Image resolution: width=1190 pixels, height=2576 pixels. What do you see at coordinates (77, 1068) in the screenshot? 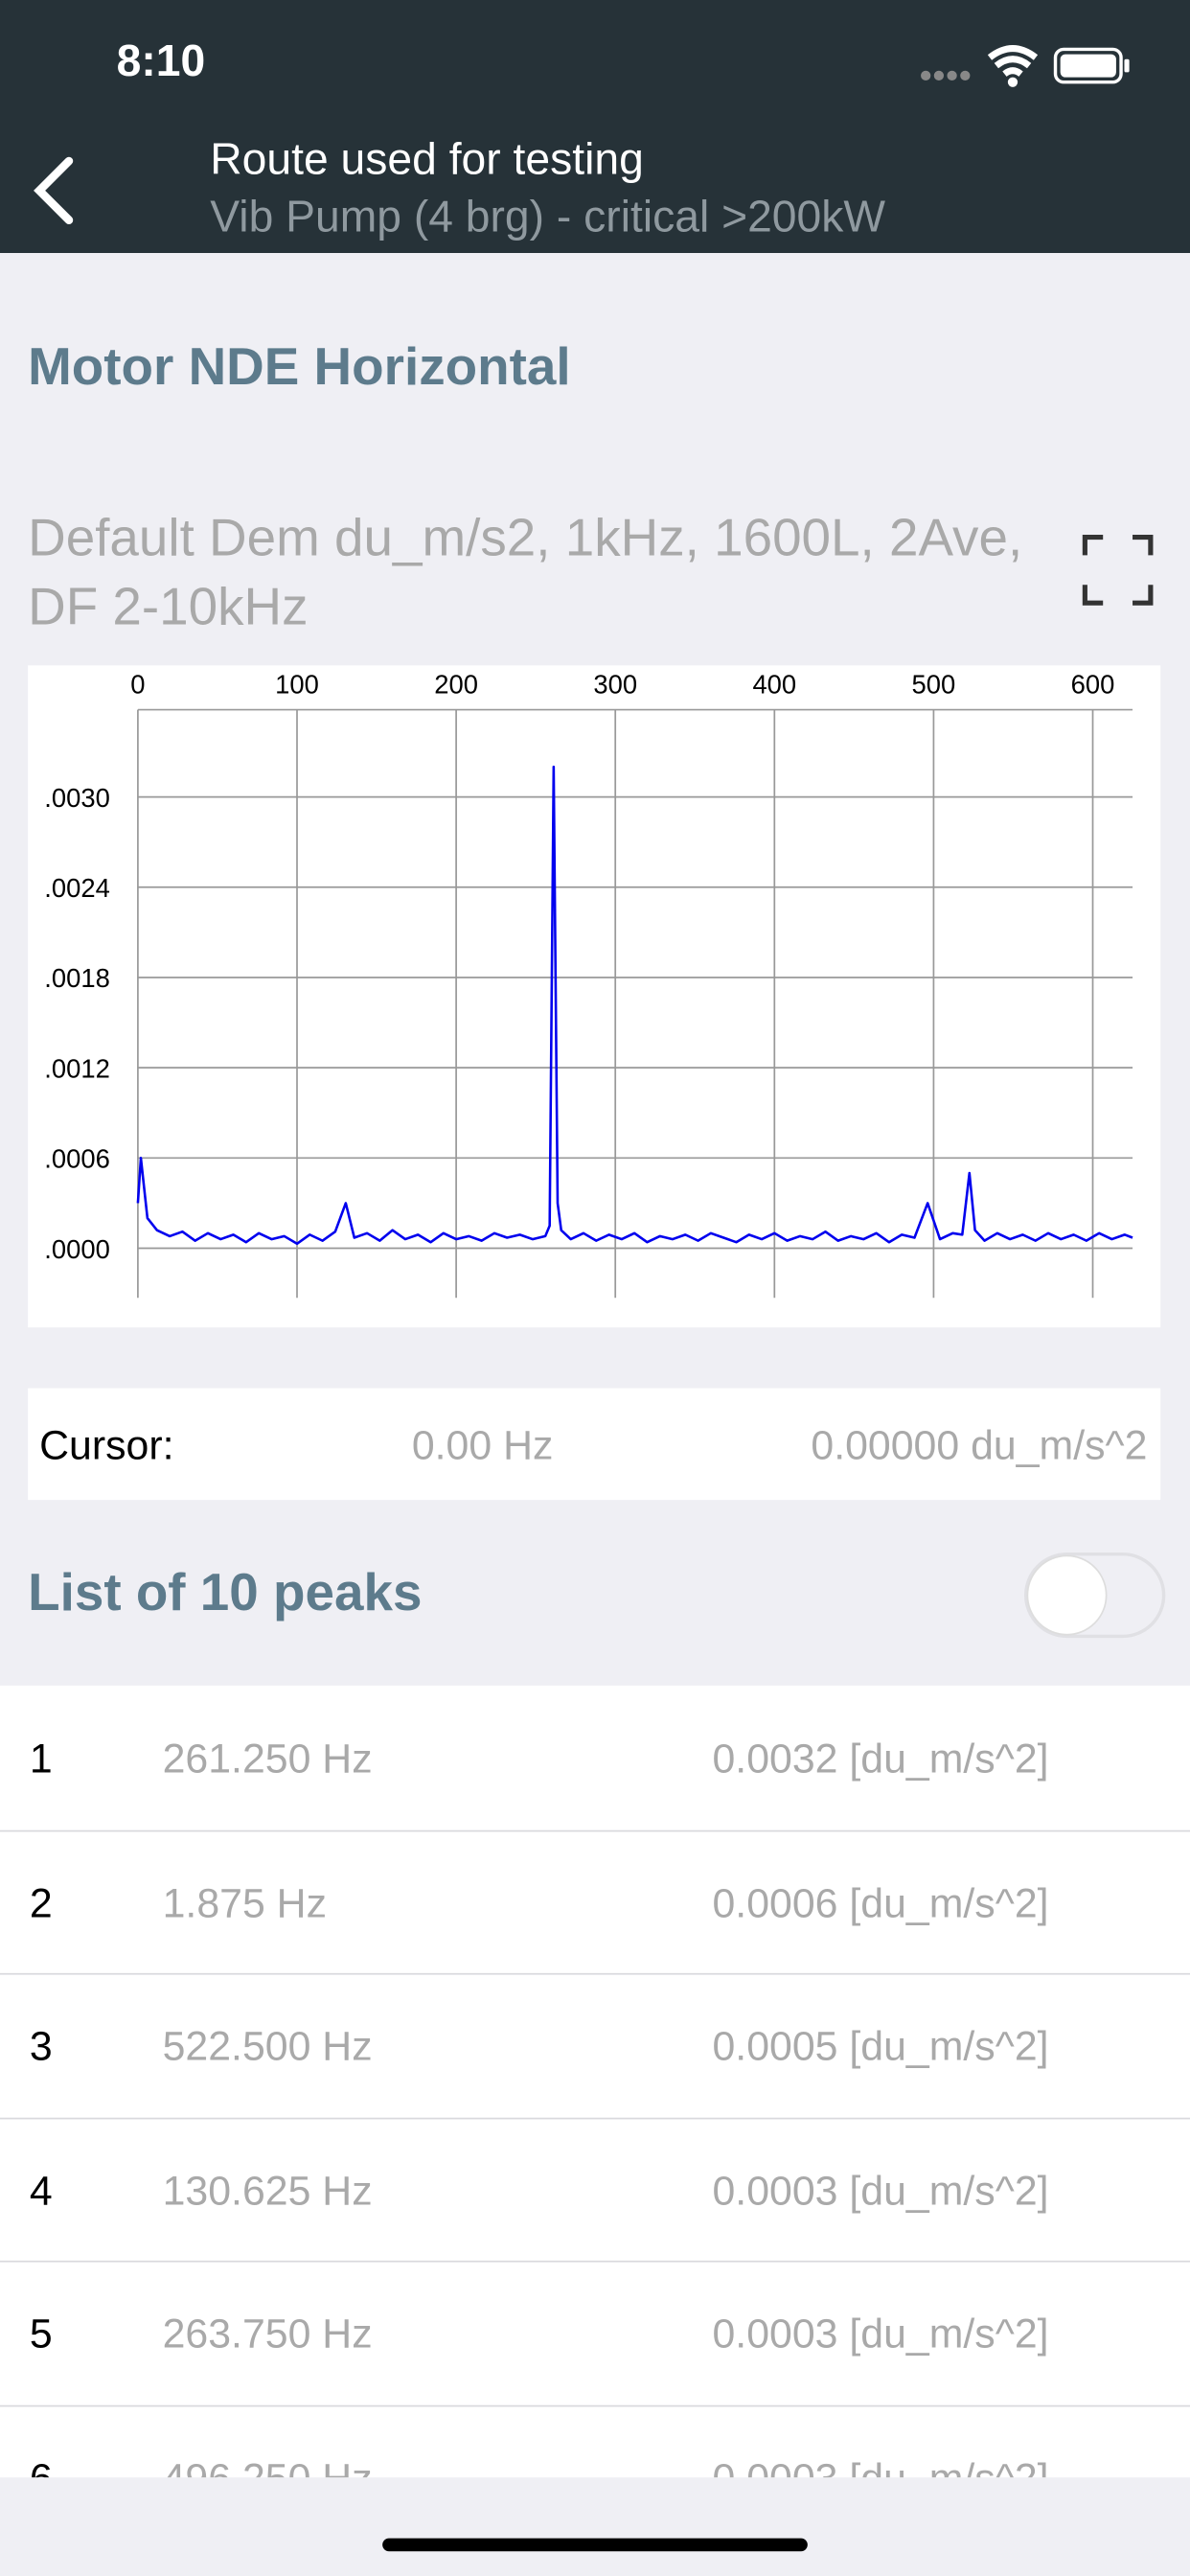
I see `y-tick-label: .0012` at bounding box center [77, 1068].